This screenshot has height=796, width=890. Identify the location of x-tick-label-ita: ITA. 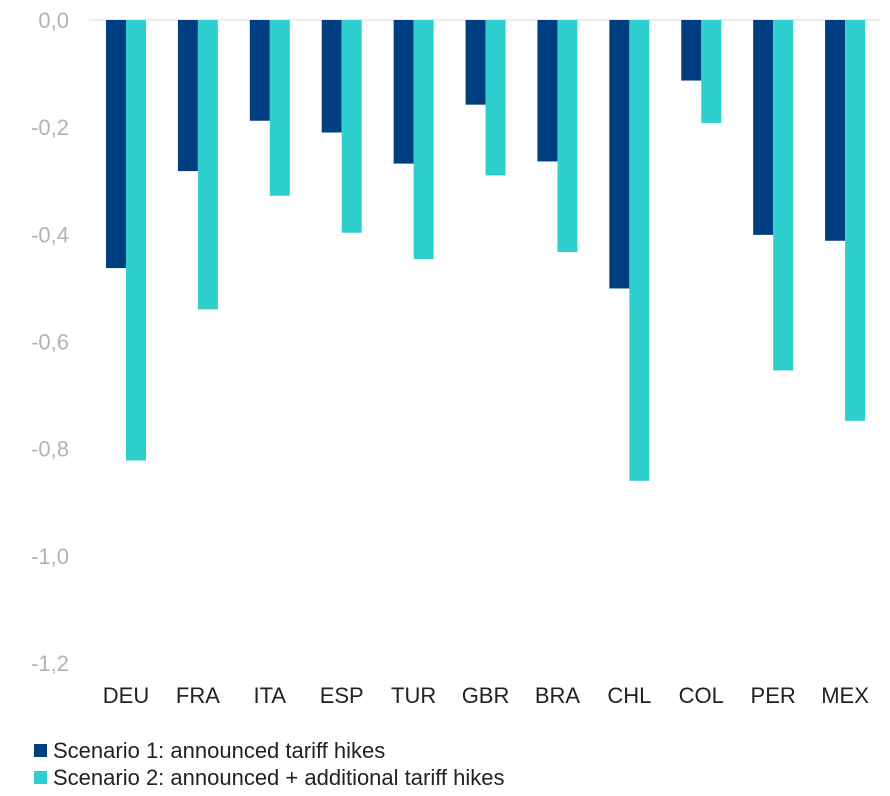
(270, 695).